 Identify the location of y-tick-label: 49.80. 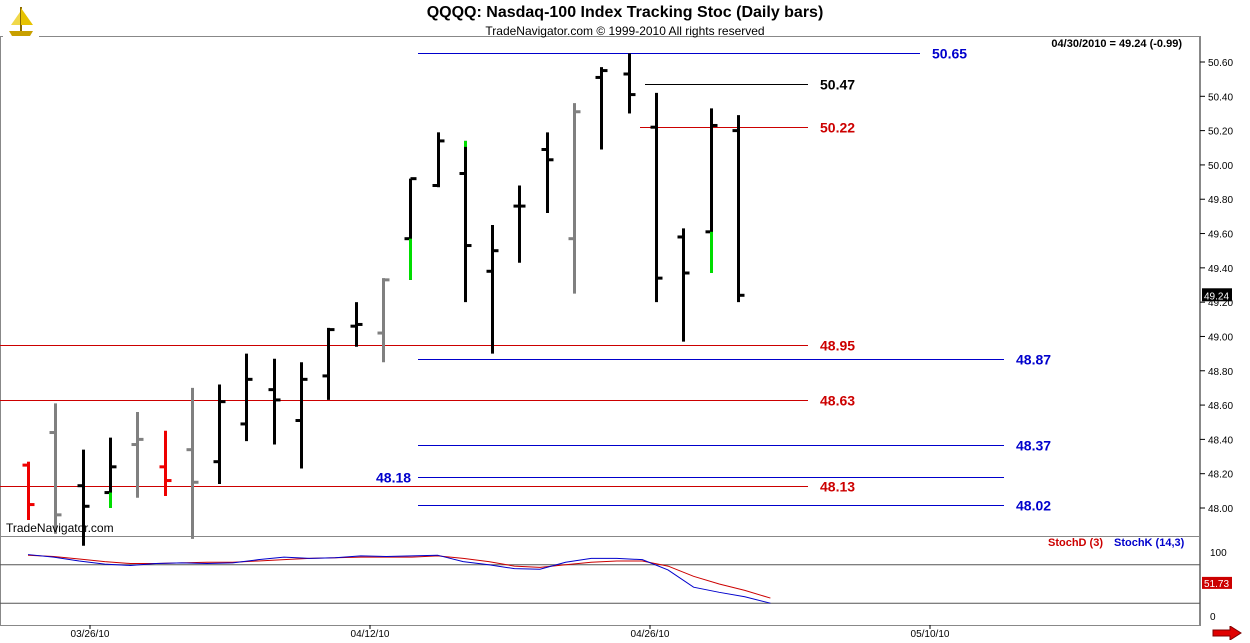
(1220, 200).